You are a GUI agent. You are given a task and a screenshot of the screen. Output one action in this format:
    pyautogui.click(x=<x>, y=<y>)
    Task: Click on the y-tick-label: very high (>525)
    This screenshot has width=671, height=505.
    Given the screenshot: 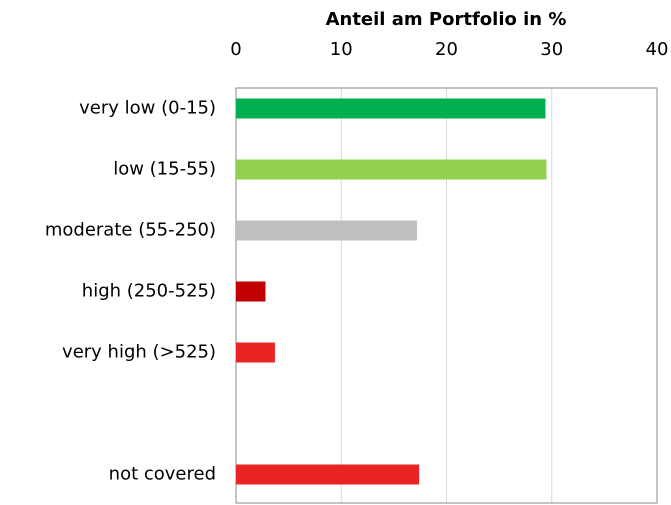 What is the action you would take?
    pyautogui.click(x=139, y=352)
    